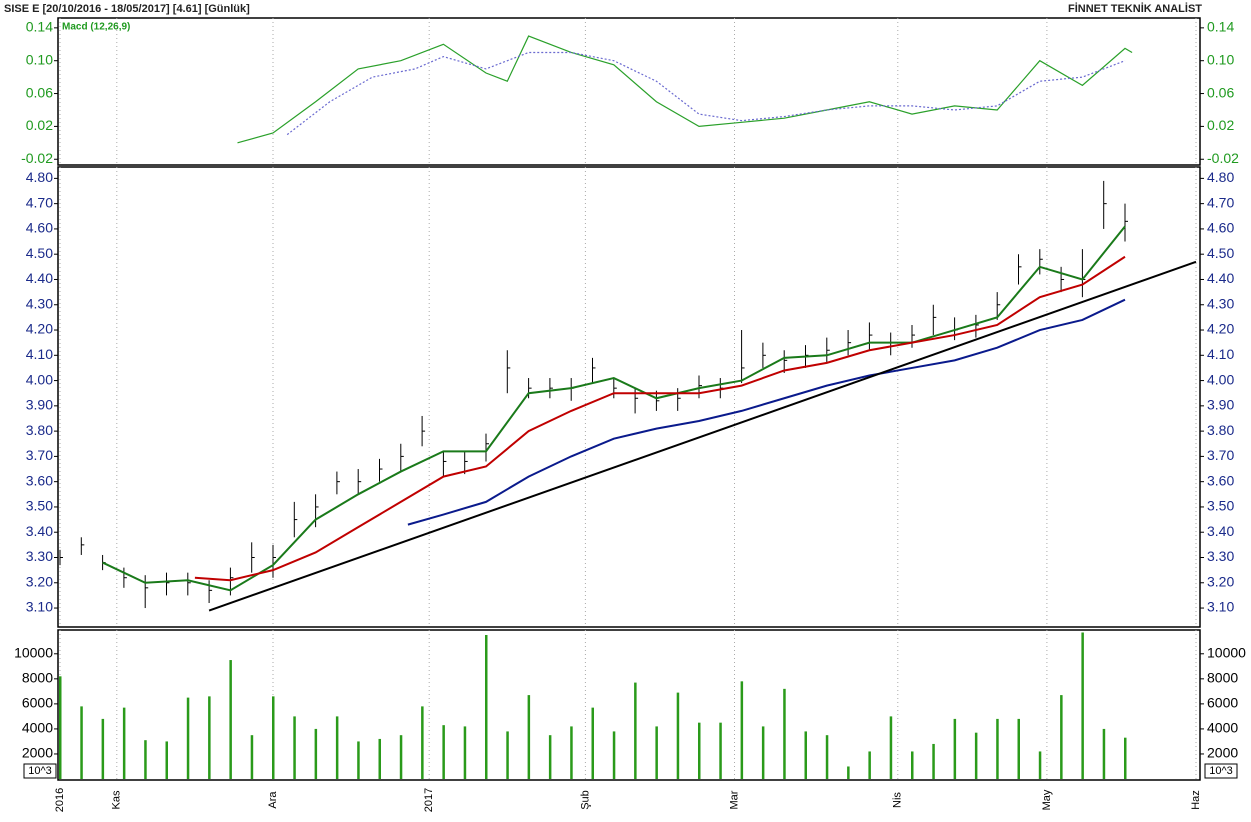  Describe the element at coordinates (60, 800) in the screenshot. I see `x-tick-label: 2016` at that location.